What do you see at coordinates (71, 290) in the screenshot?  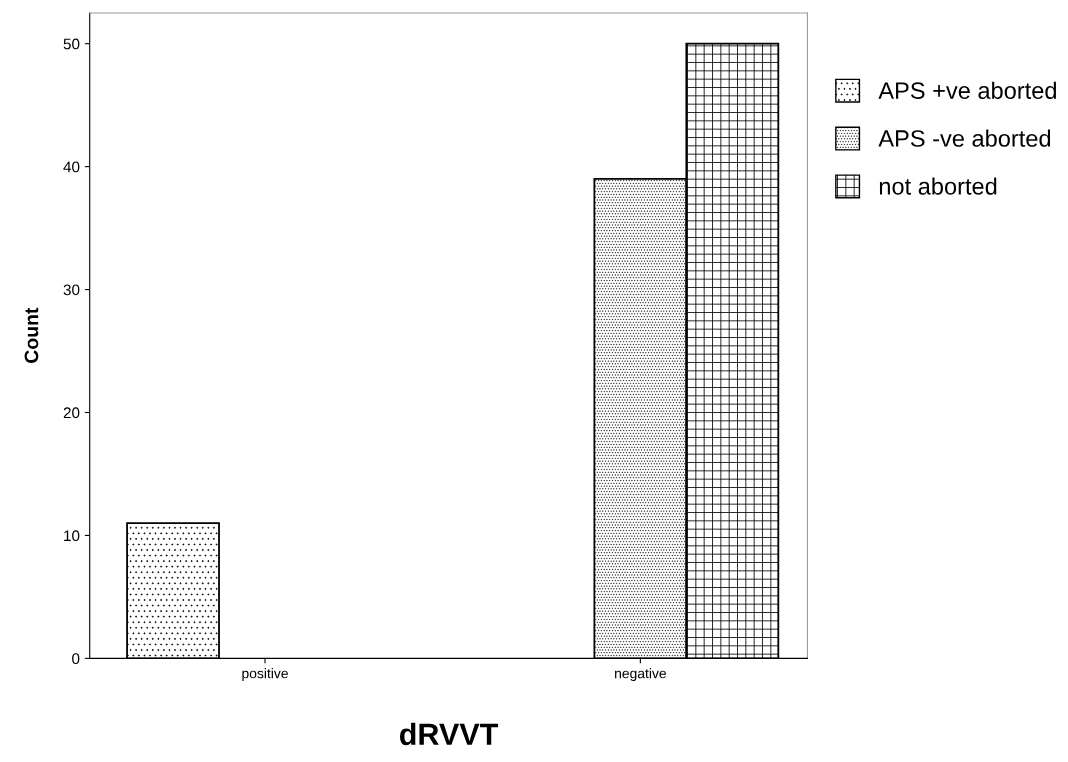 I see `y-tick-label: 30` at bounding box center [71, 290].